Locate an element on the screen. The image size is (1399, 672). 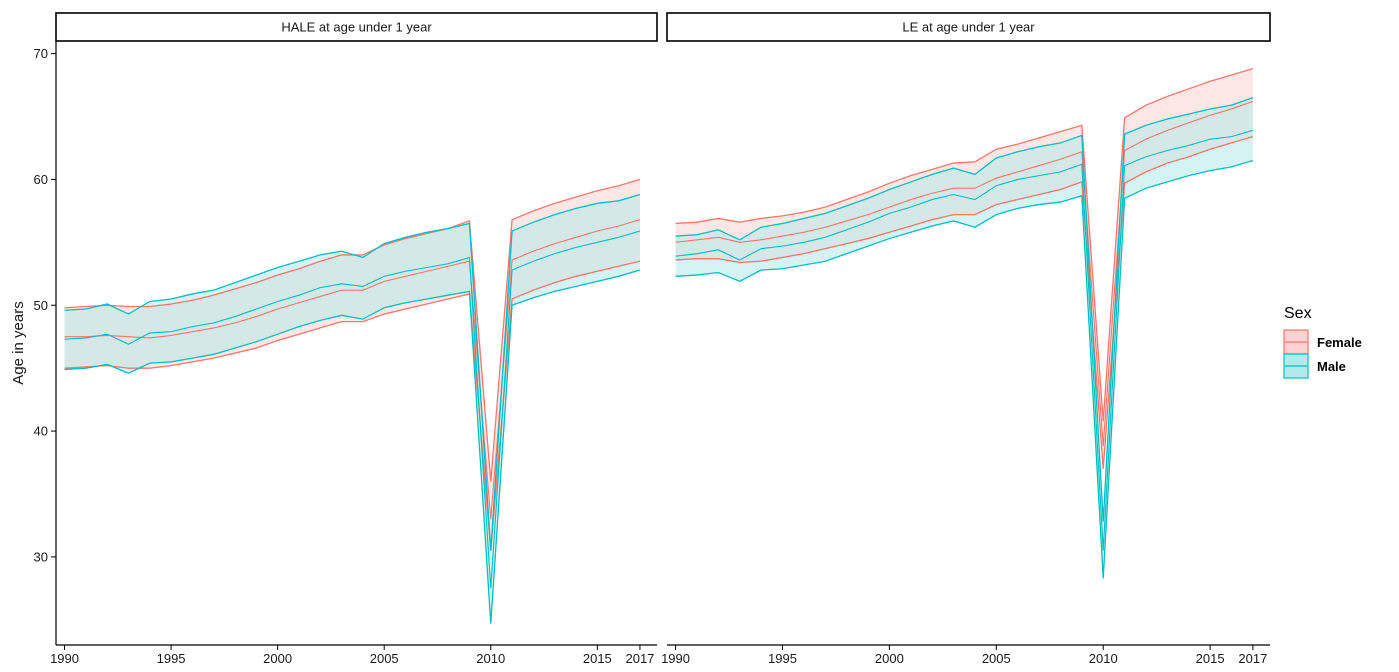
legend-title: Sex is located at coordinates (1298, 313).